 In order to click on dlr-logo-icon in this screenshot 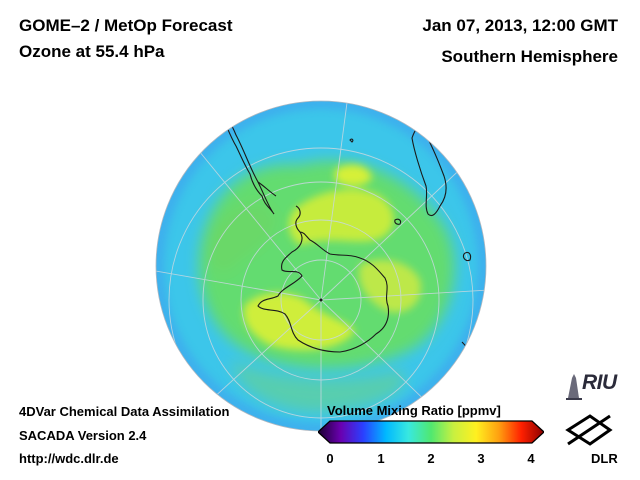, I will do `click(589, 430)`.